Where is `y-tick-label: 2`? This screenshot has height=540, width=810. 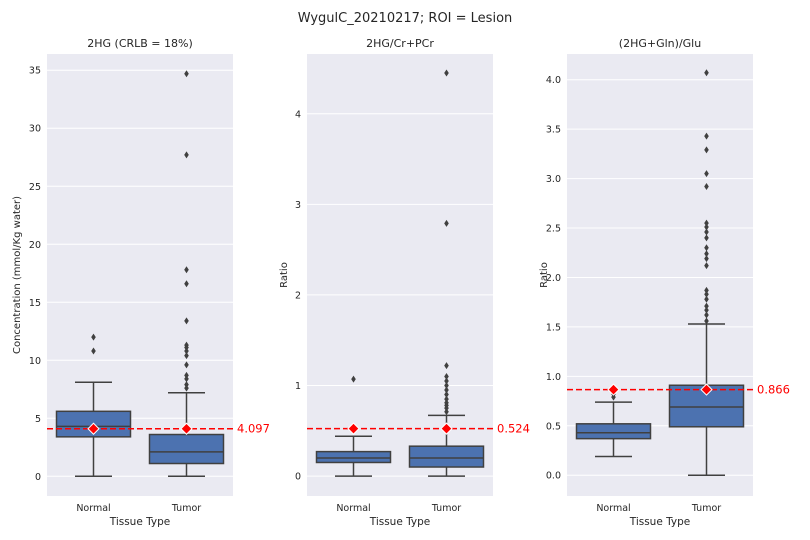 y-tick-label: 2 is located at coordinates (298, 295).